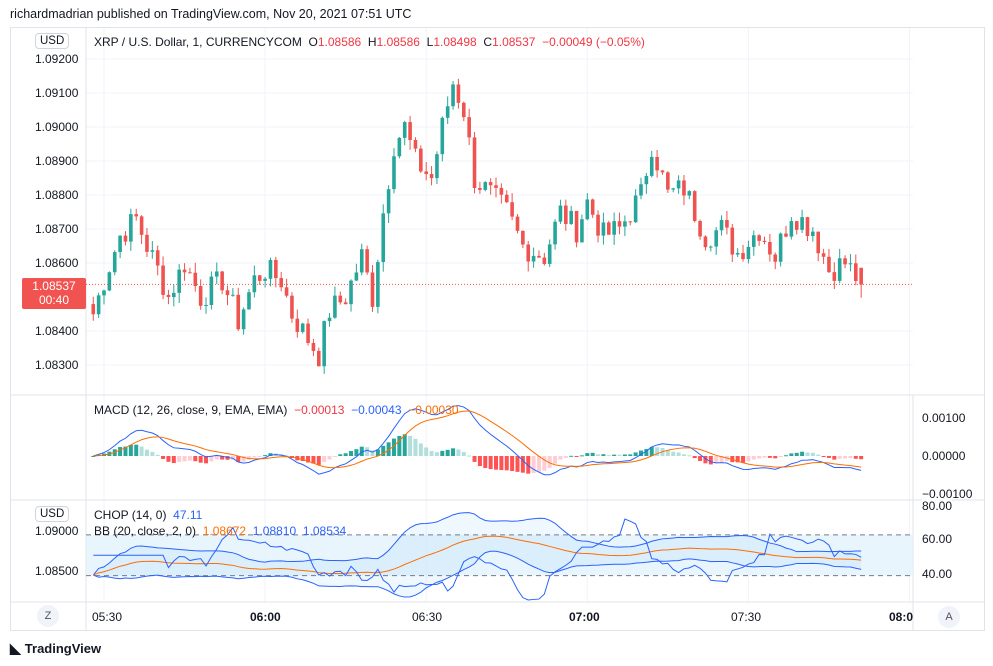  I want to click on bb-lower-line, so click(477, 574).